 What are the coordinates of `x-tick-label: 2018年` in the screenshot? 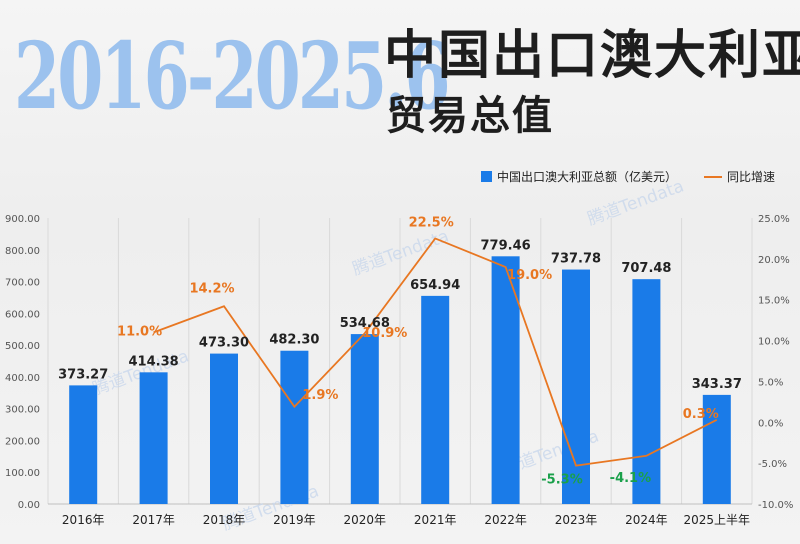 It's located at (224, 520).